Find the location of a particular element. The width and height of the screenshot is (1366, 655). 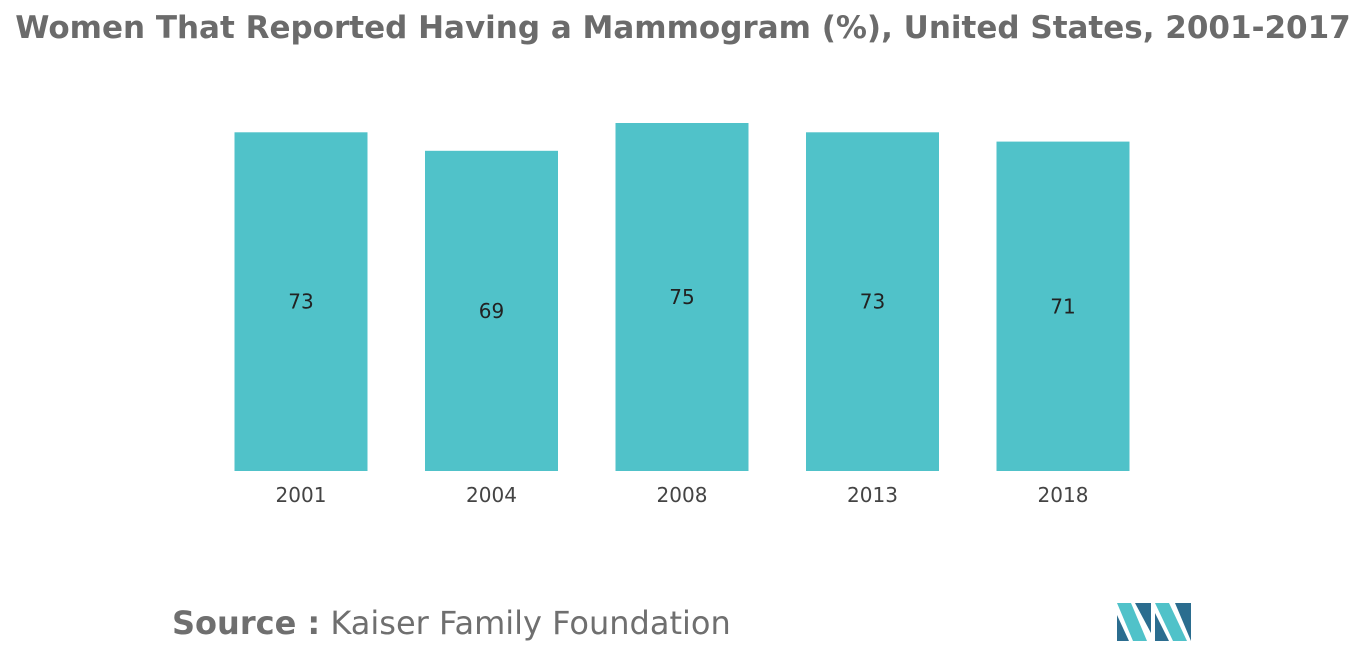

bar-2018 is located at coordinates (1063, 306).